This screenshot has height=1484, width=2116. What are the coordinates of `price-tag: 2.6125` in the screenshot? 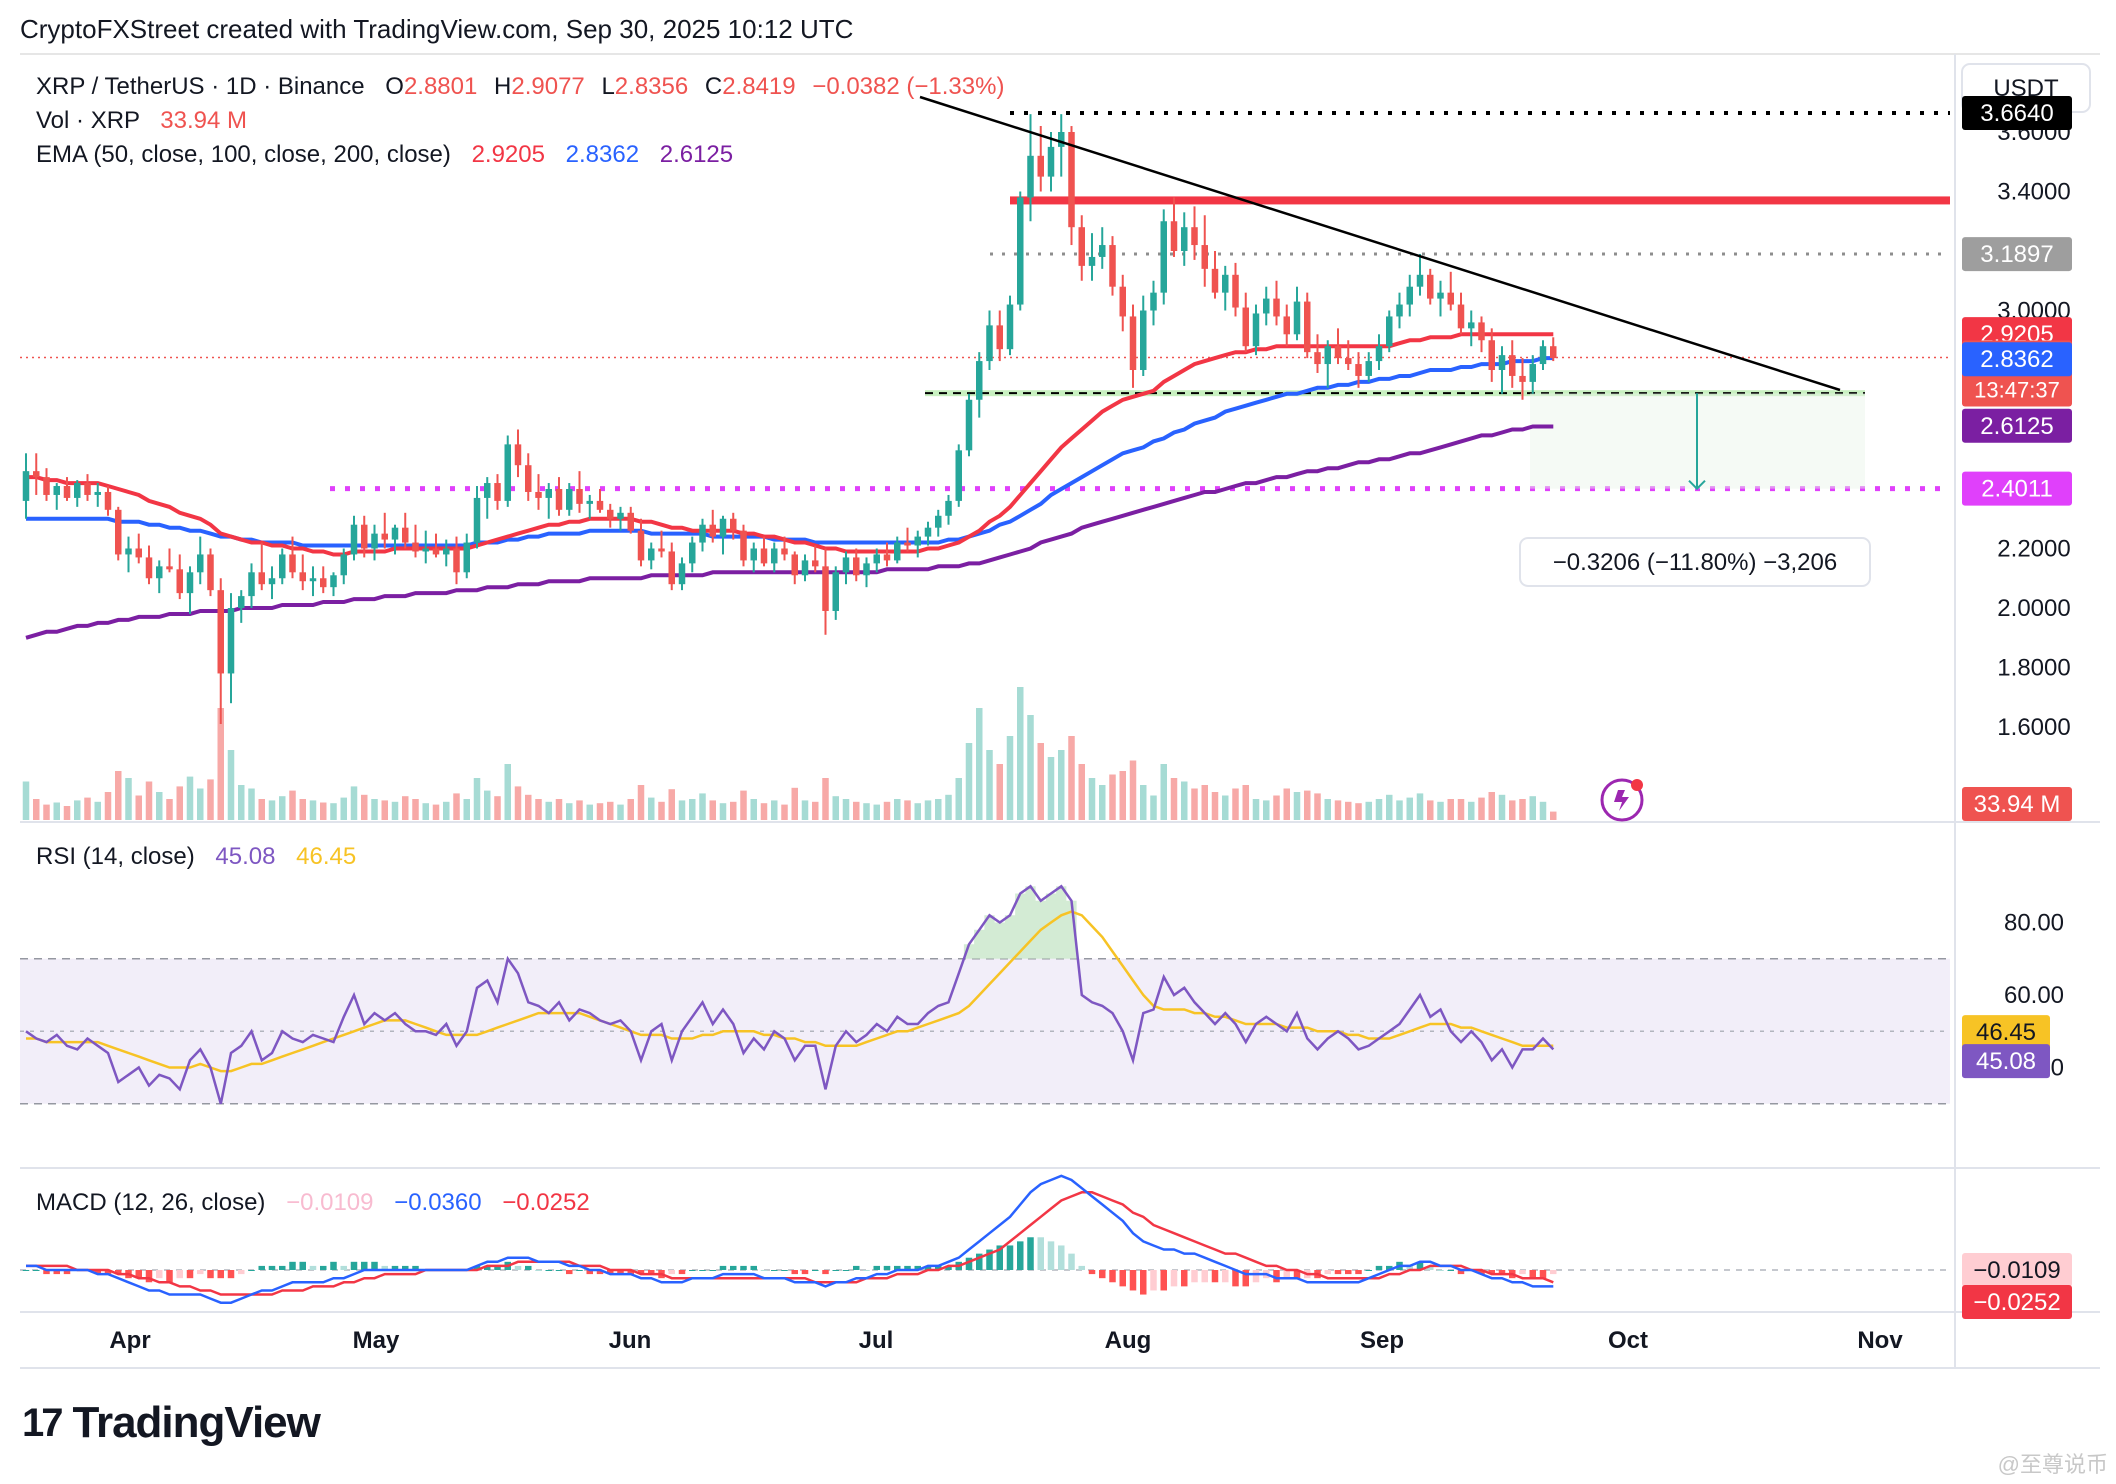 It's located at (2017, 425).